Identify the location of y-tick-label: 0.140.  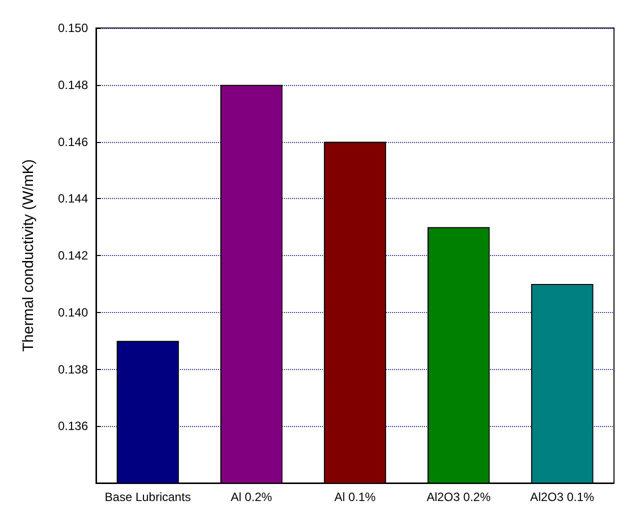
(73, 312).